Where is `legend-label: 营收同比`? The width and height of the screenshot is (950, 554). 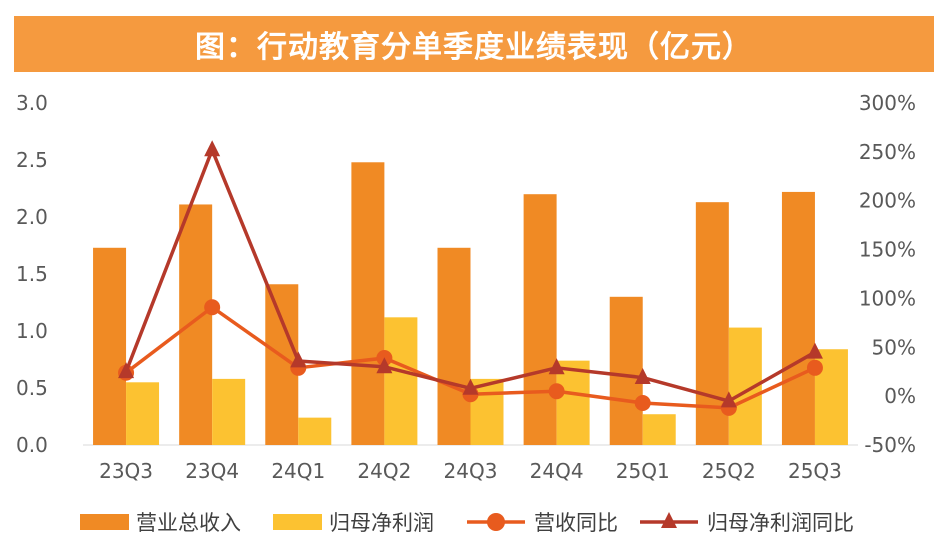
legend-label: 营收同比 is located at coordinates (576, 523).